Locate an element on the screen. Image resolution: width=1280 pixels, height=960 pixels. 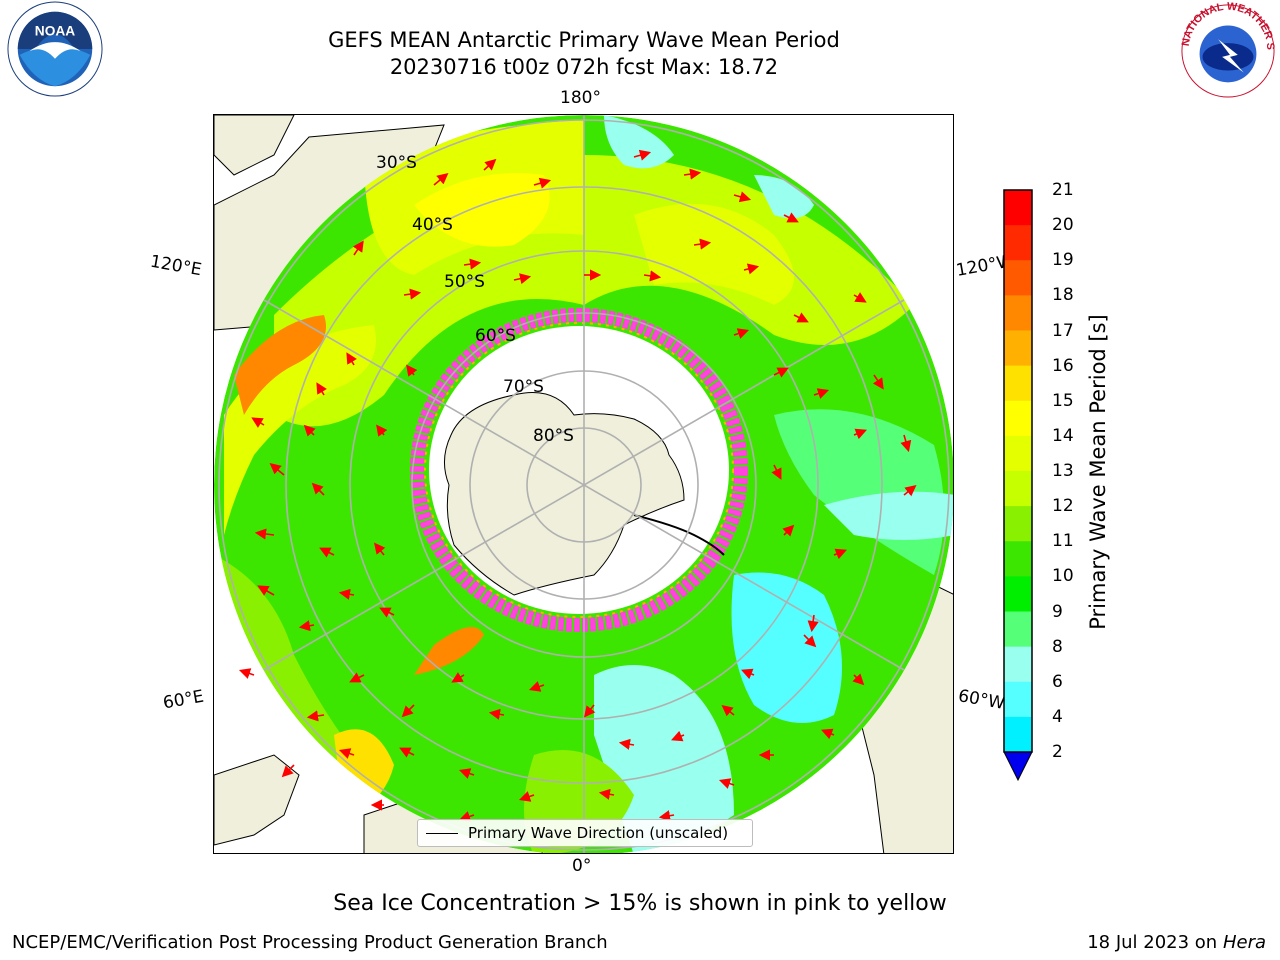
colorbar-tick-label: 4 is located at coordinates (1057, 716).